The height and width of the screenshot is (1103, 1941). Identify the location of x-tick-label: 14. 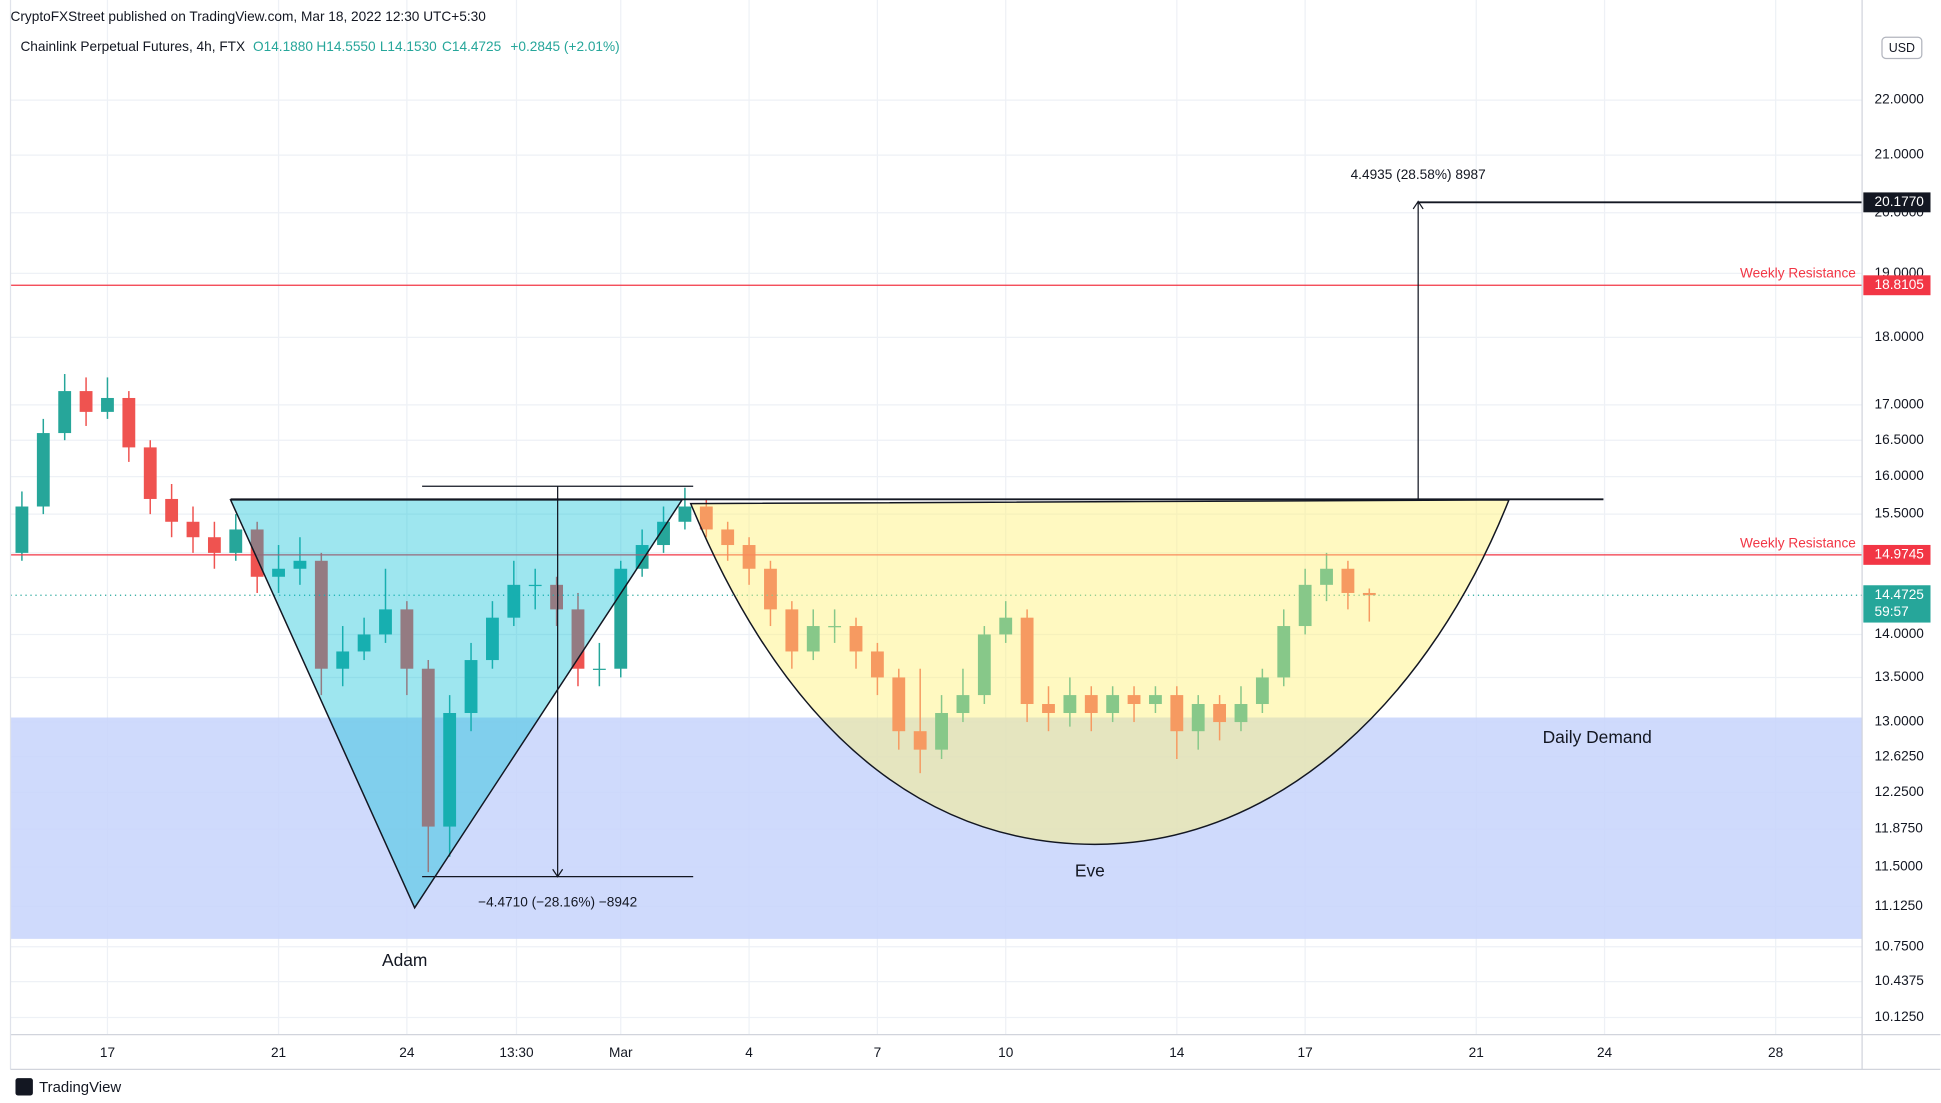
(1177, 1052).